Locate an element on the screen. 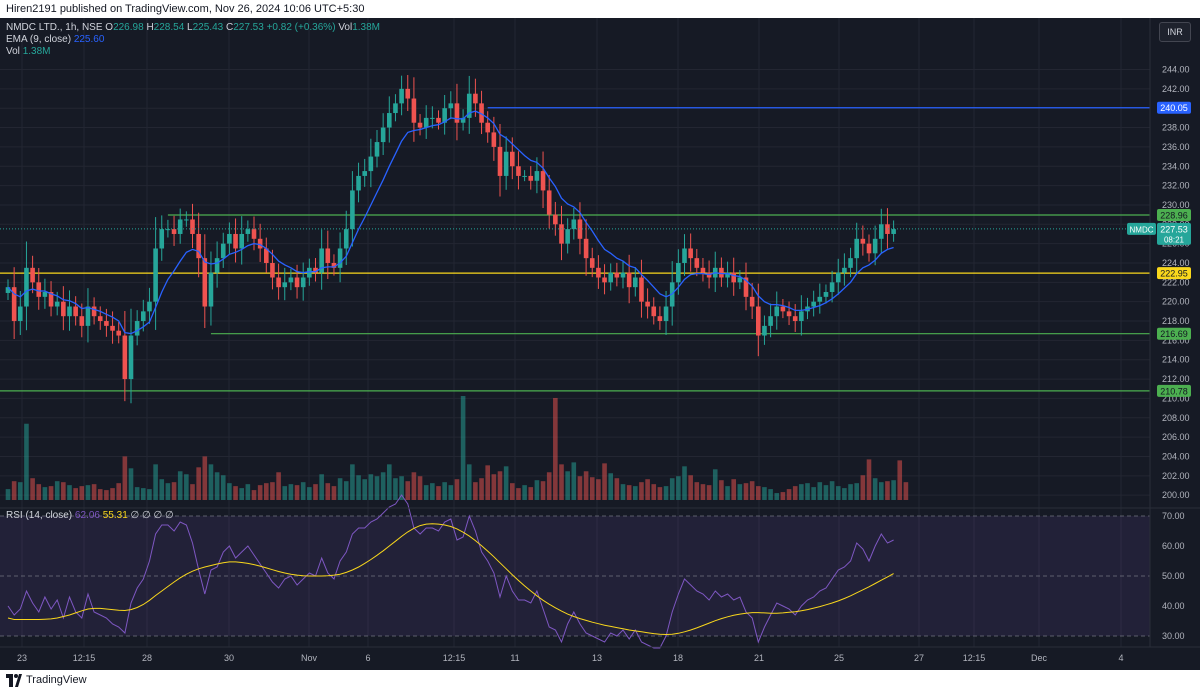 The image size is (1200, 691). vol-legend: Vol 1.38M is located at coordinates (28, 51).